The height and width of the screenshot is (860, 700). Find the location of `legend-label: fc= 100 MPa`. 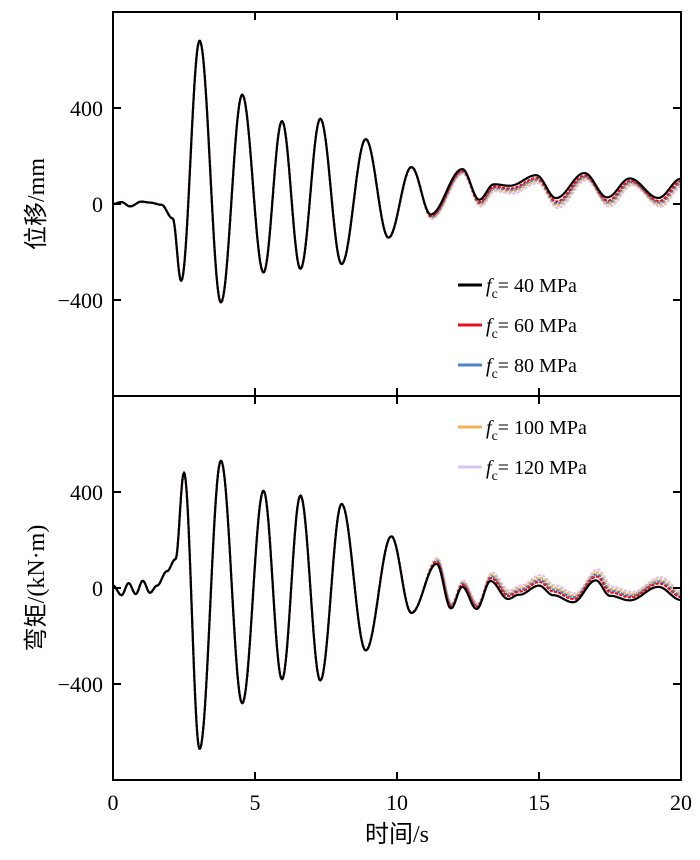

legend-label: fc= 100 MPa is located at coordinates (536, 430).